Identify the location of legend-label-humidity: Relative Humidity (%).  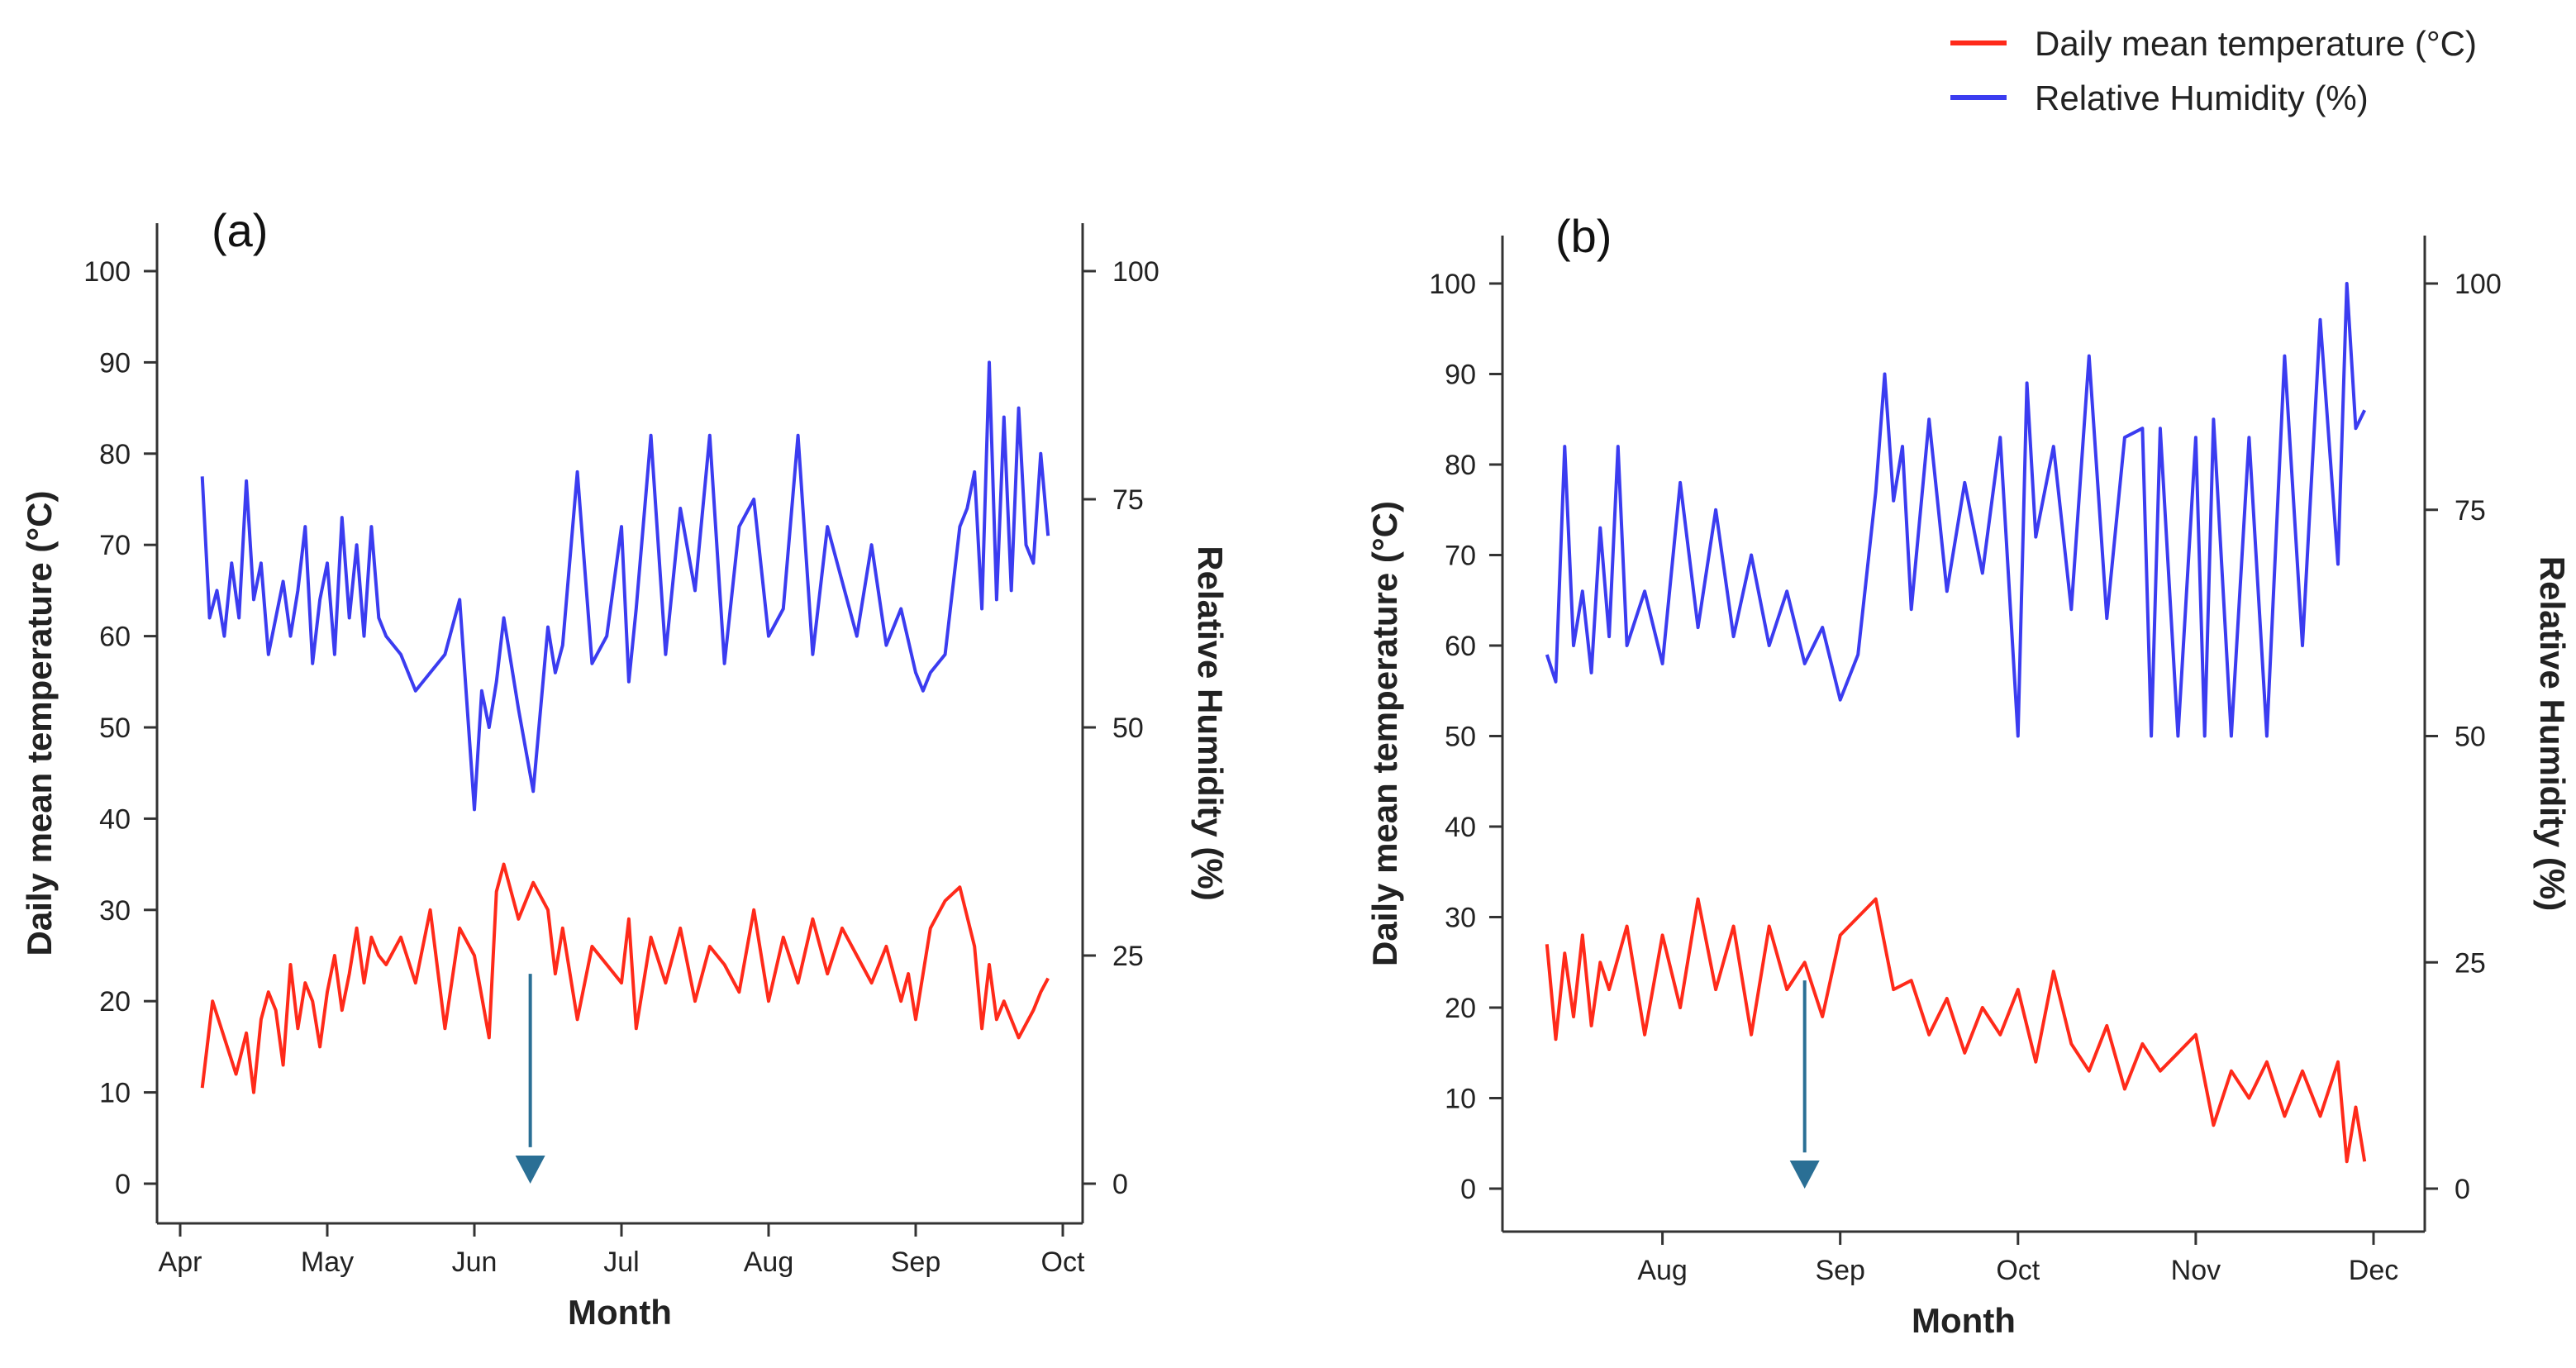
(2202, 98).